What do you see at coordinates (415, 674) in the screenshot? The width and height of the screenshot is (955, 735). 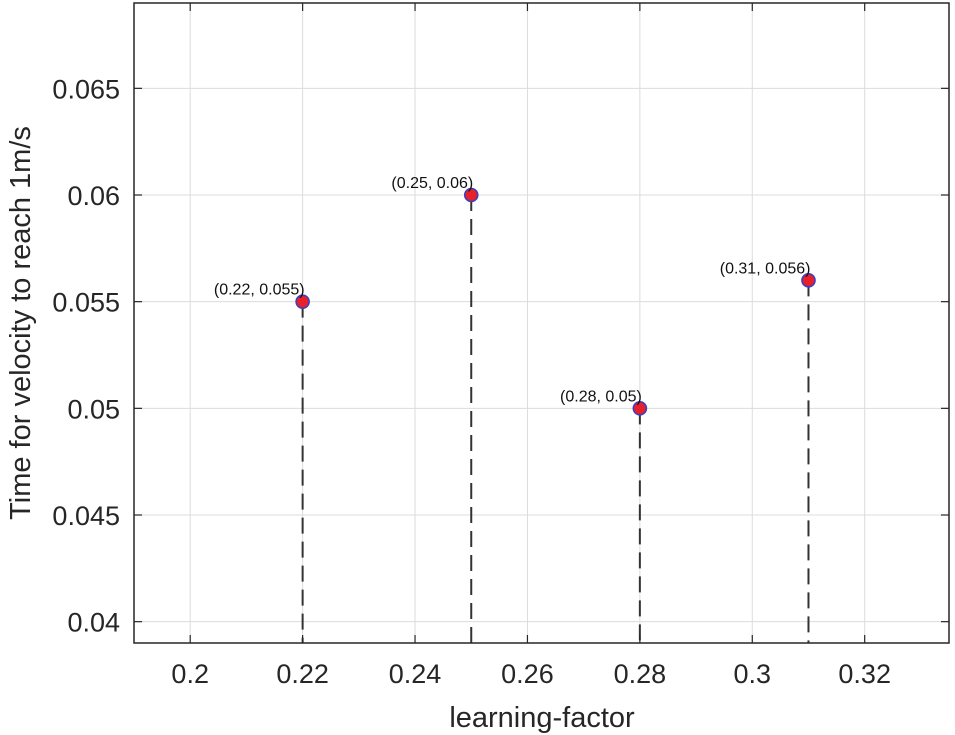 I see `x-tick-label: 0.24` at bounding box center [415, 674].